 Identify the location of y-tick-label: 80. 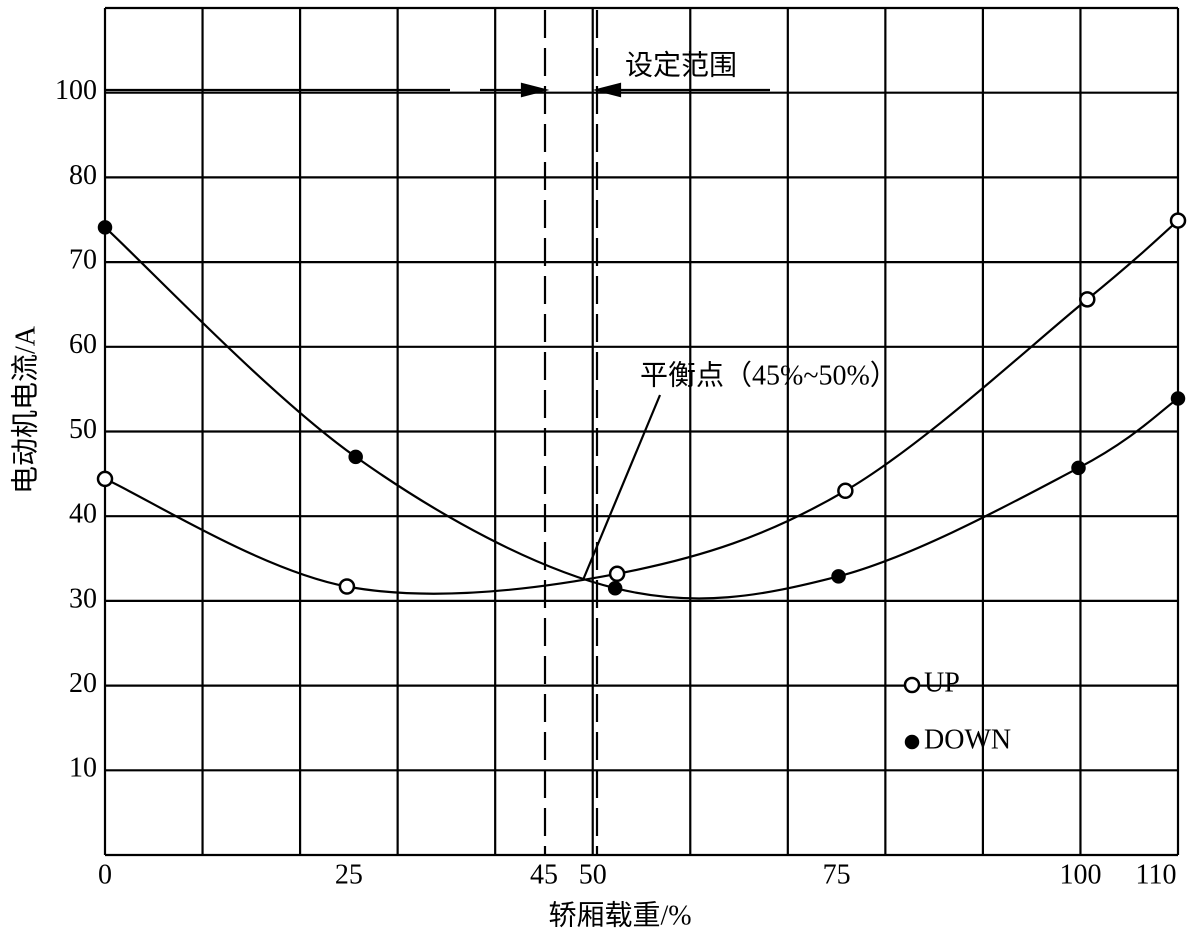
(83, 175).